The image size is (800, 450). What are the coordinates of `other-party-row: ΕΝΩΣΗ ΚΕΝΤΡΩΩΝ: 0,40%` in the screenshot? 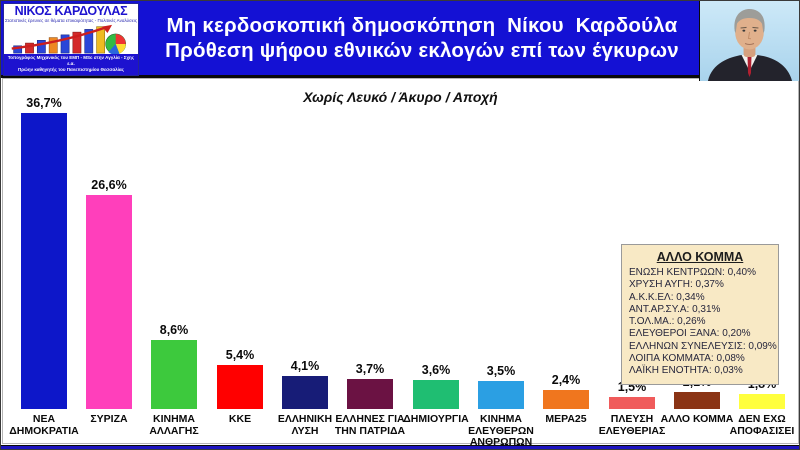 It's located at (692, 272).